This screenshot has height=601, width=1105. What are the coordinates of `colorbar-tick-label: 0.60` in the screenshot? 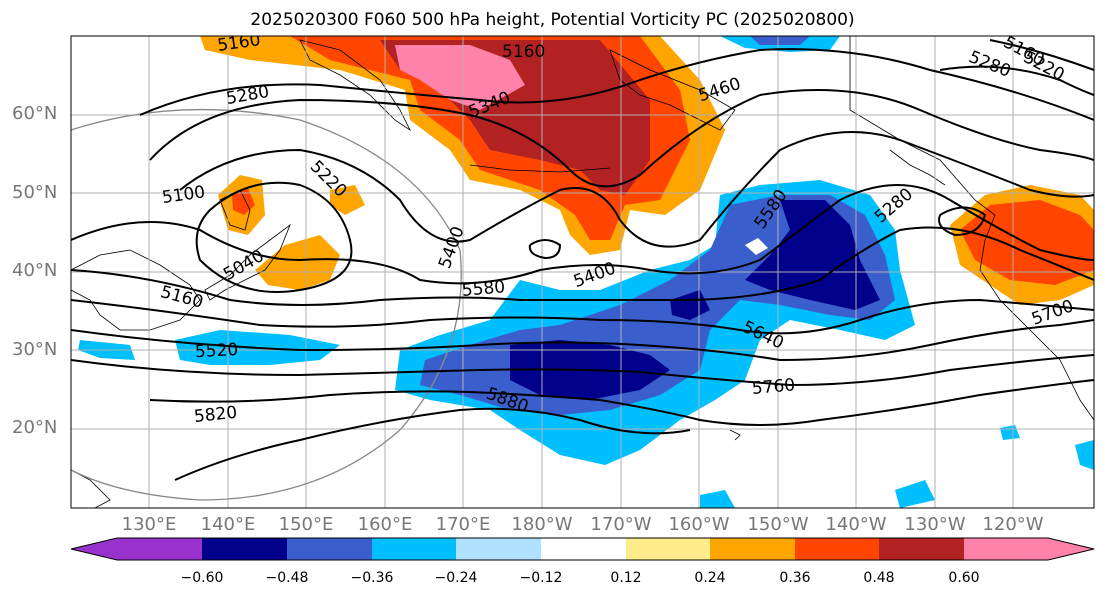 It's located at (964, 578).